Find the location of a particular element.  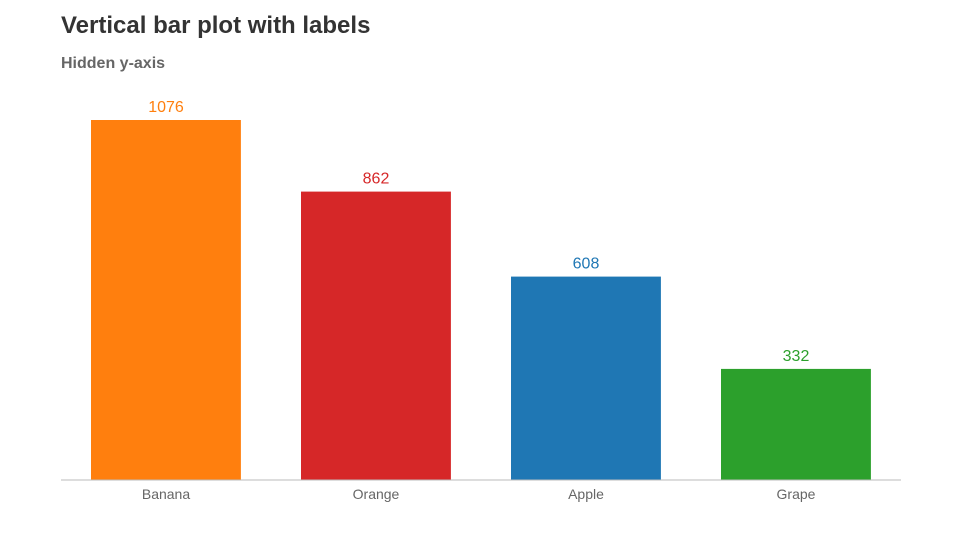

x-tick-label-grape: Grape is located at coordinates (796, 494).